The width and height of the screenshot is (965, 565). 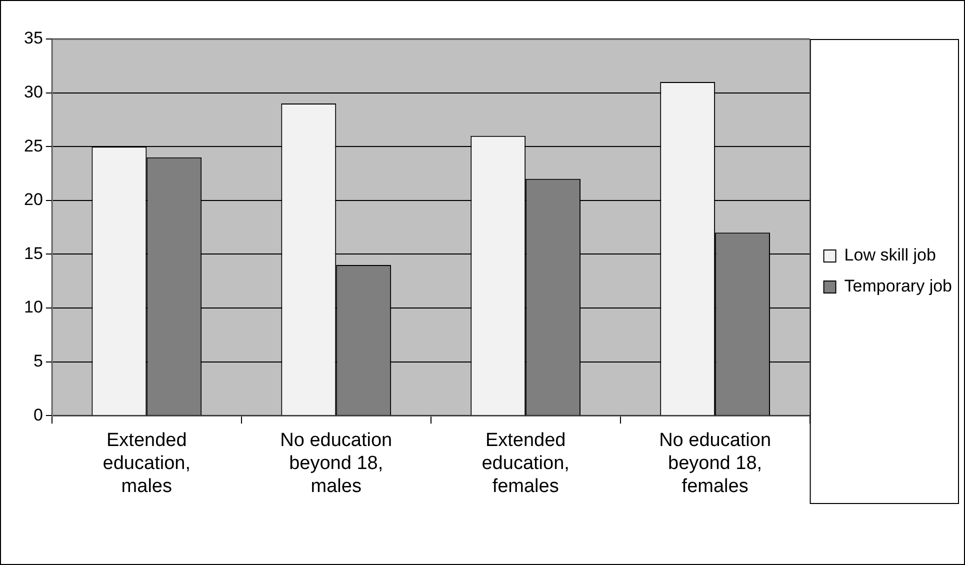 What do you see at coordinates (33, 307) in the screenshot?
I see `y-tick-label: 10` at bounding box center [33, 307].